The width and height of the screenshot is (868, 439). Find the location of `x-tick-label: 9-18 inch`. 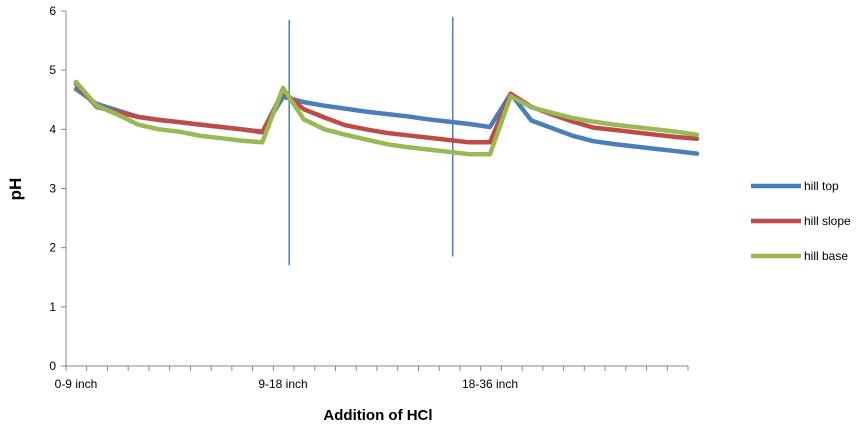

x-tick-label: 9-18 inch is located at coordinates (282, 384).